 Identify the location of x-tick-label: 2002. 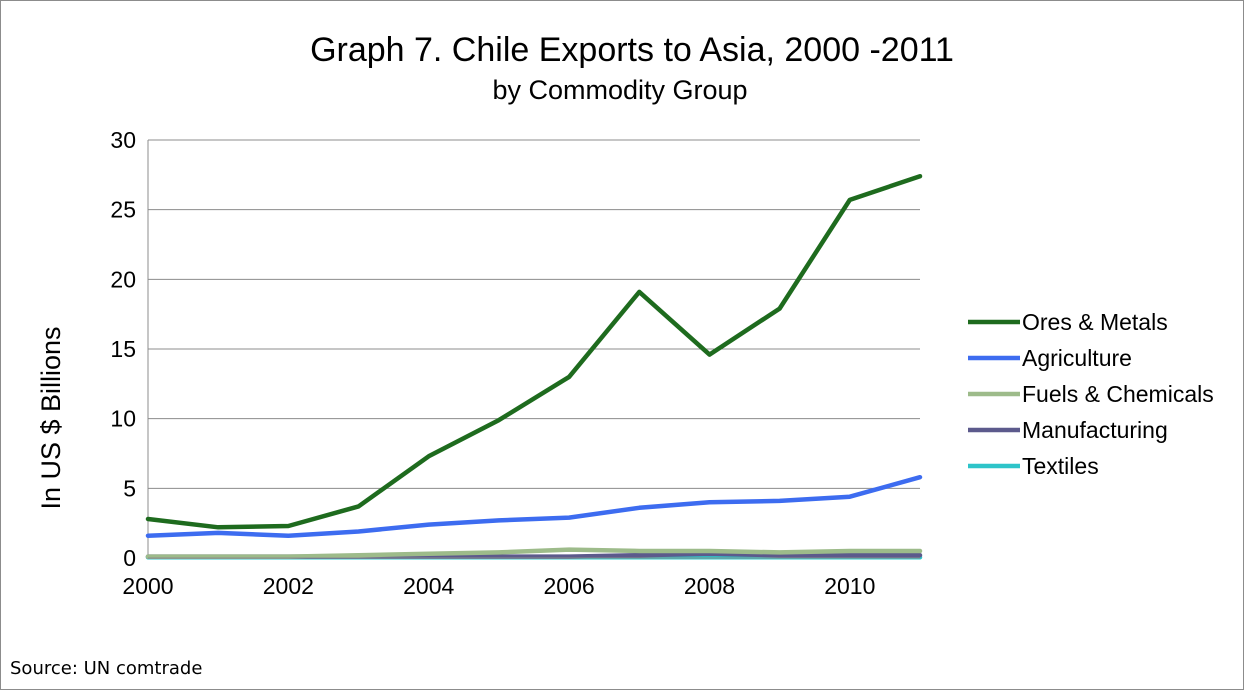
(288, 586).